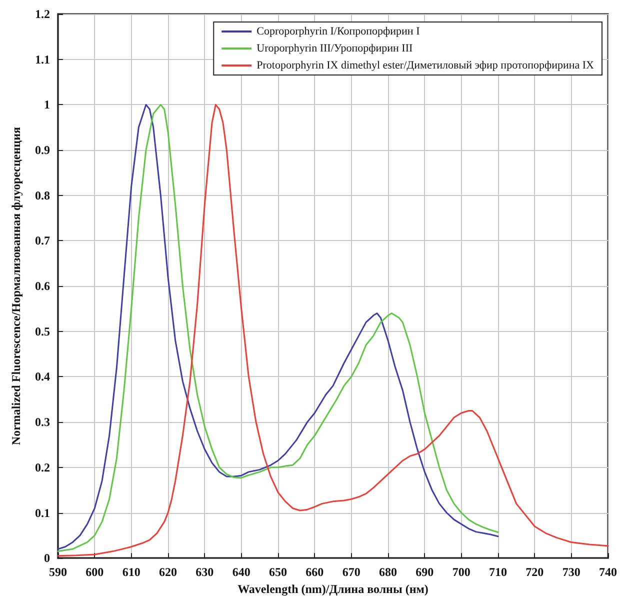 The width and height of the screenshot is (620, 600). I want to click on x-tick-label: 690, so click(425, 572).